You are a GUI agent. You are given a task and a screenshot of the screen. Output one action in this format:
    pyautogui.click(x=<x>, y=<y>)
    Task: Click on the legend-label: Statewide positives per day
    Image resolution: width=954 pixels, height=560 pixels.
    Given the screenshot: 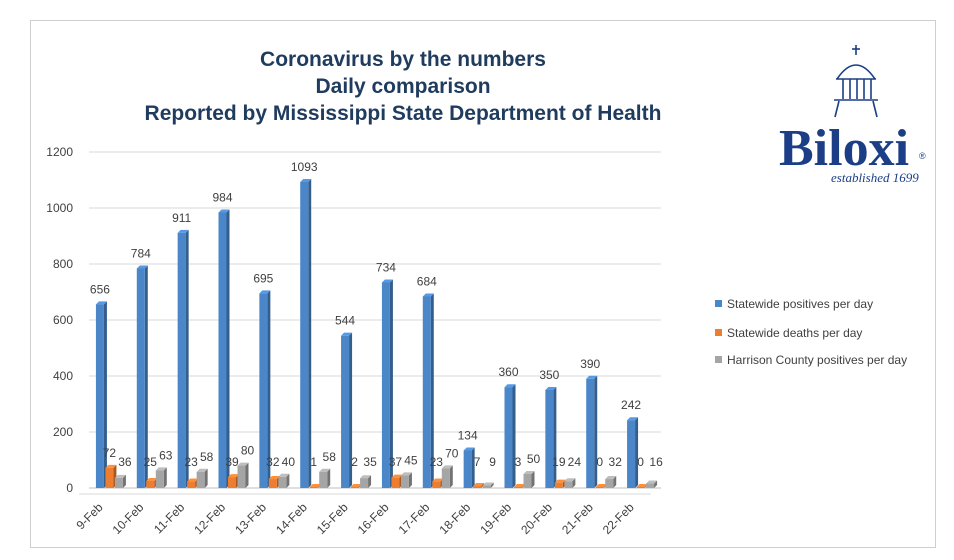 What is the action you would take?
    pyautogui.click(x=800, y=304)
    